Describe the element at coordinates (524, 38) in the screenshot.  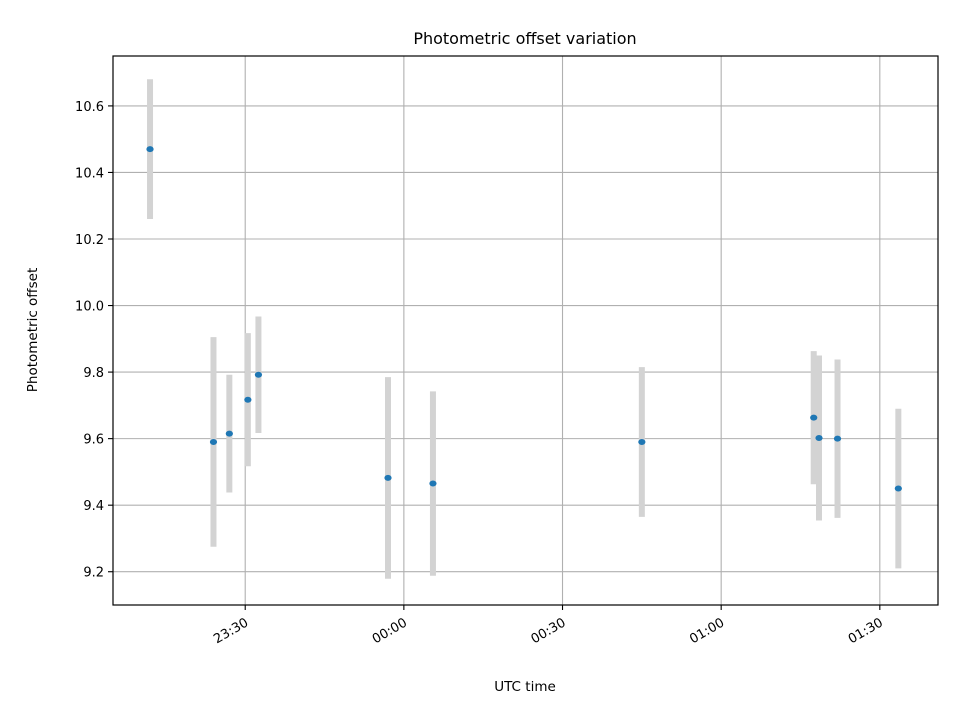
I see `chart-title: Photometric offset variation` at that location.